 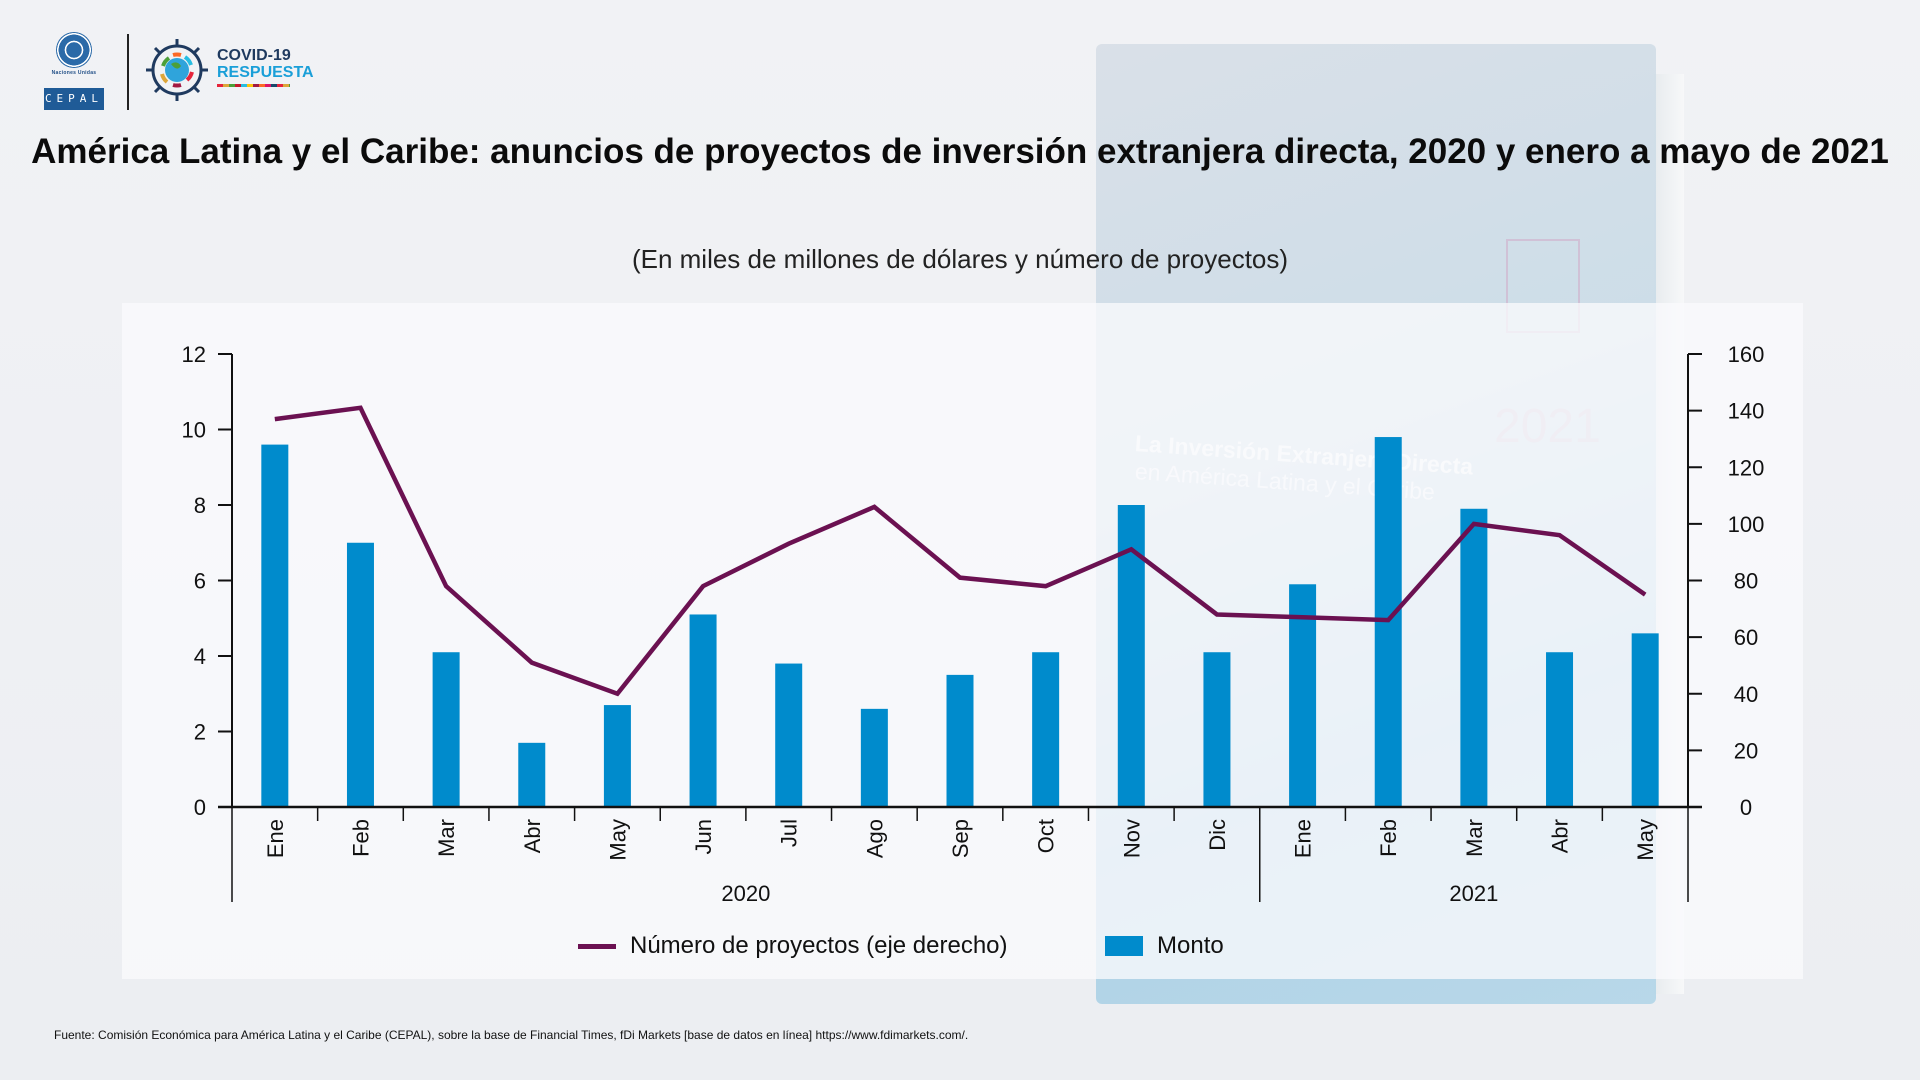 I want to click on right-axis-tick-label: 140, so click(x=1746, y=411).